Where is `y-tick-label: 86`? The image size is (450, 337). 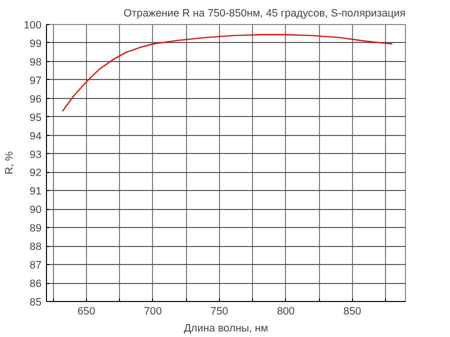
y-tick-label: 86 is located at coordinates (36, 284).